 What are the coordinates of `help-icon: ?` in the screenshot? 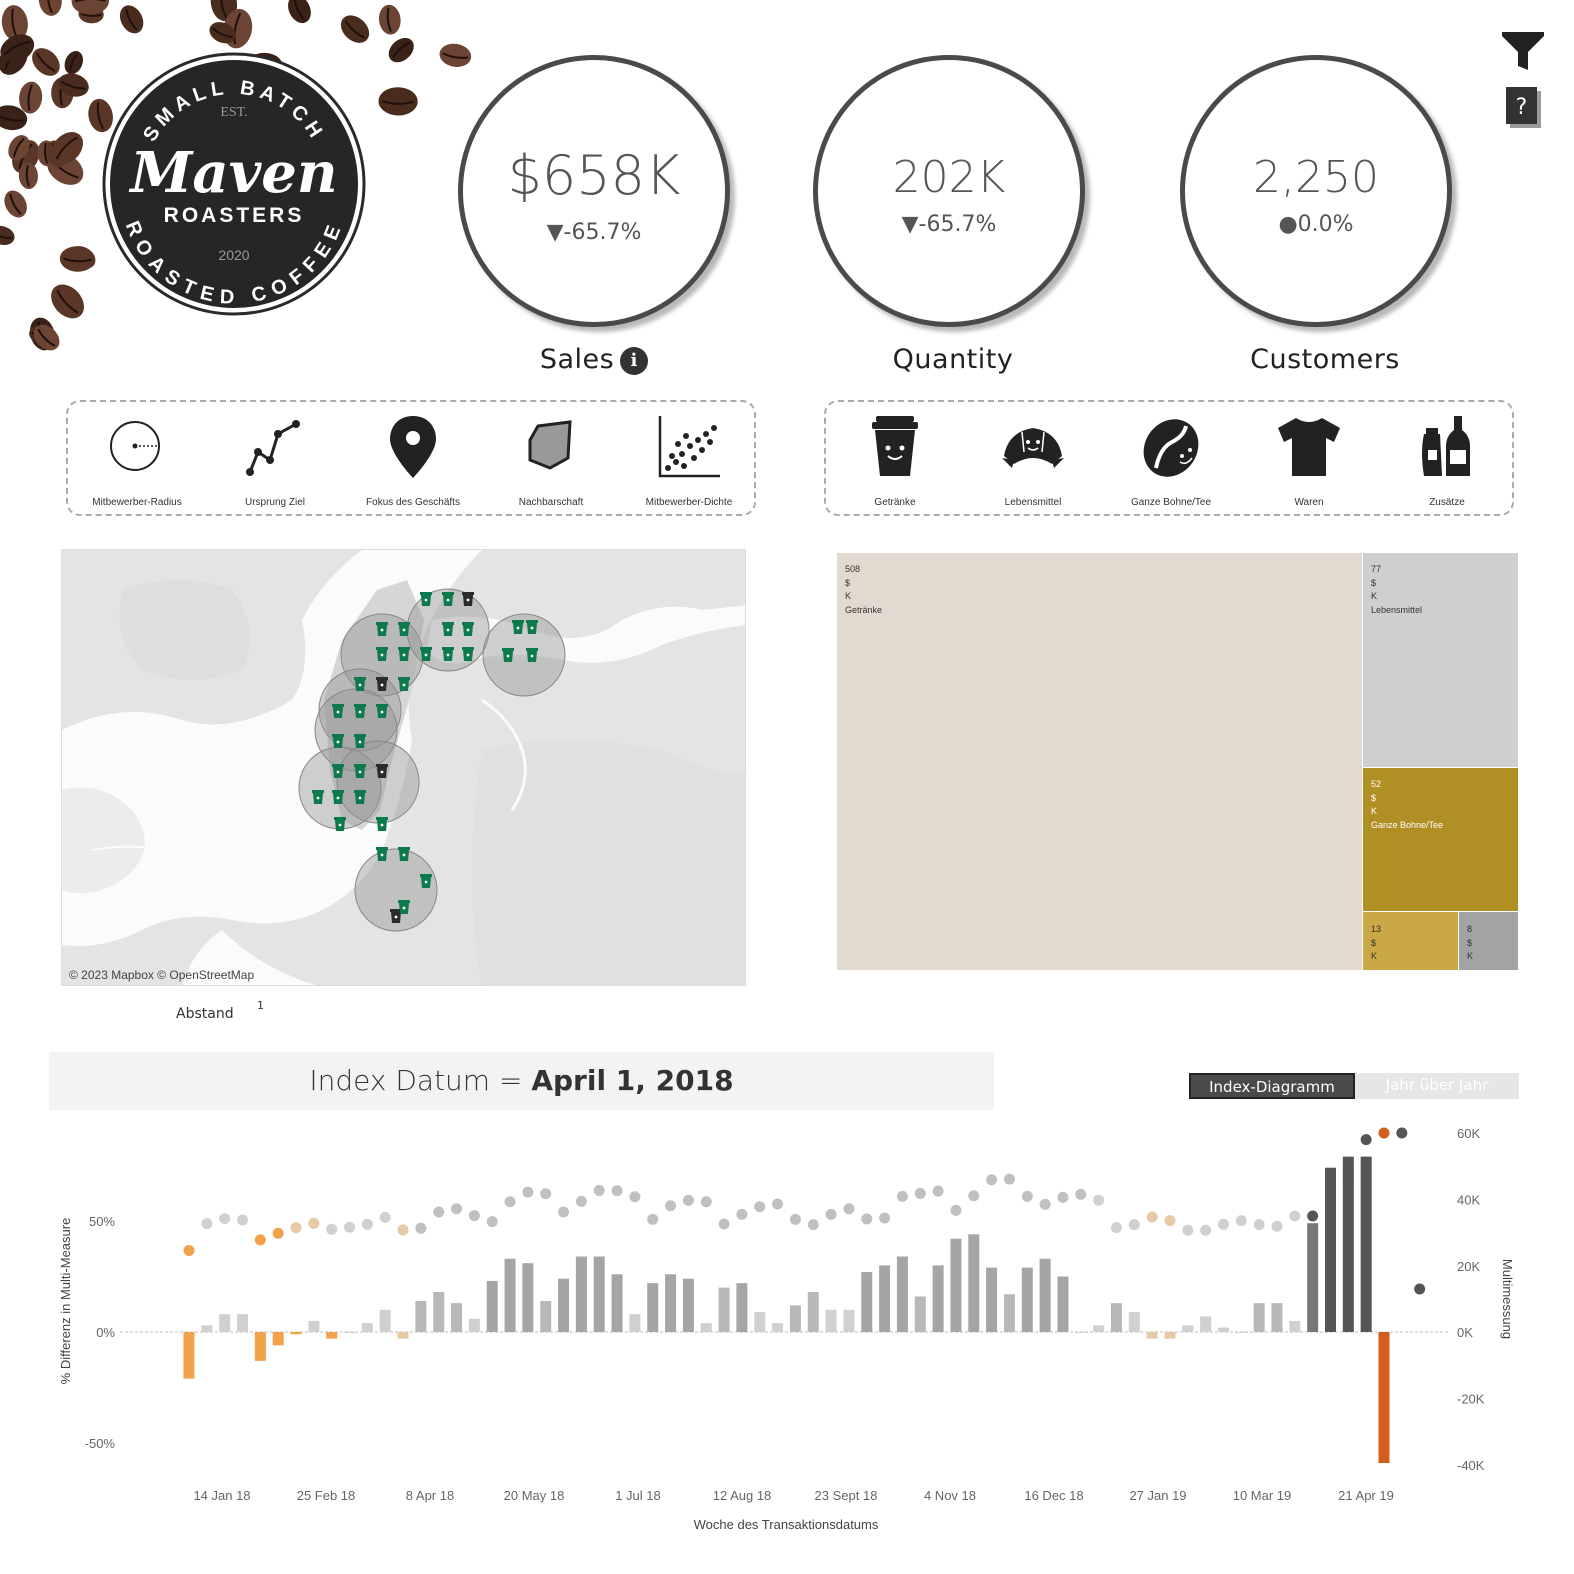 It's located at (1524, 108).